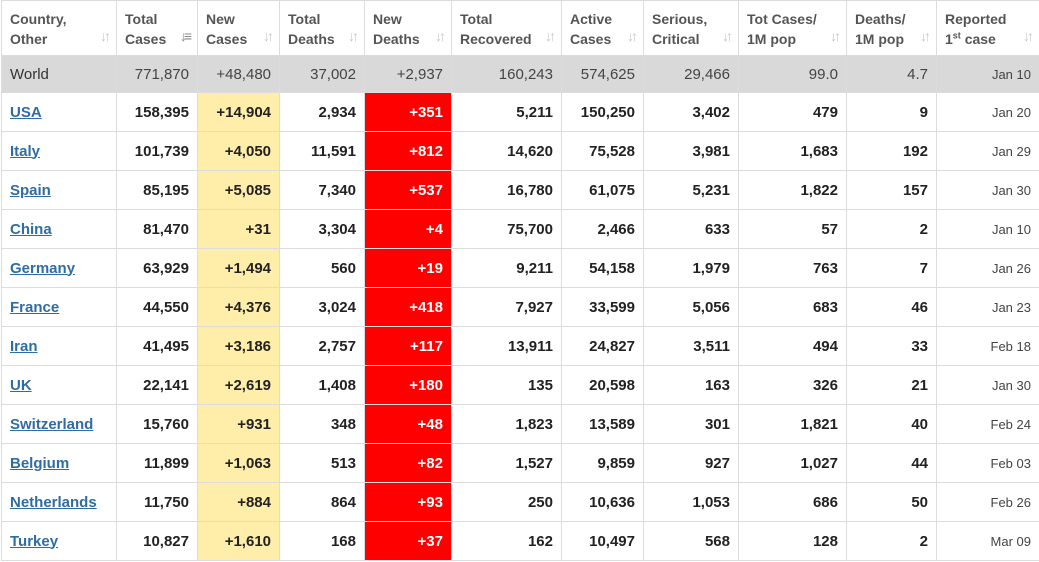 Image resolution: width=1039 pixels, height=562 pixels. Describe the element at coordinates (792, 112) in the screenshot. I see `cases-per-1m: 479` at that location.